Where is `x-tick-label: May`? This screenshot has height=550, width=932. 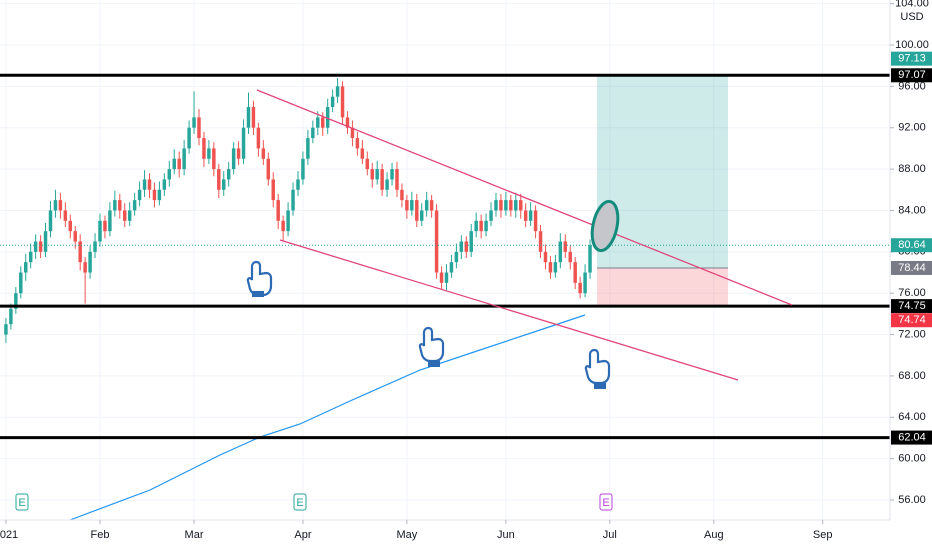 x-tick-label: May is located at coordinates (406, 535).